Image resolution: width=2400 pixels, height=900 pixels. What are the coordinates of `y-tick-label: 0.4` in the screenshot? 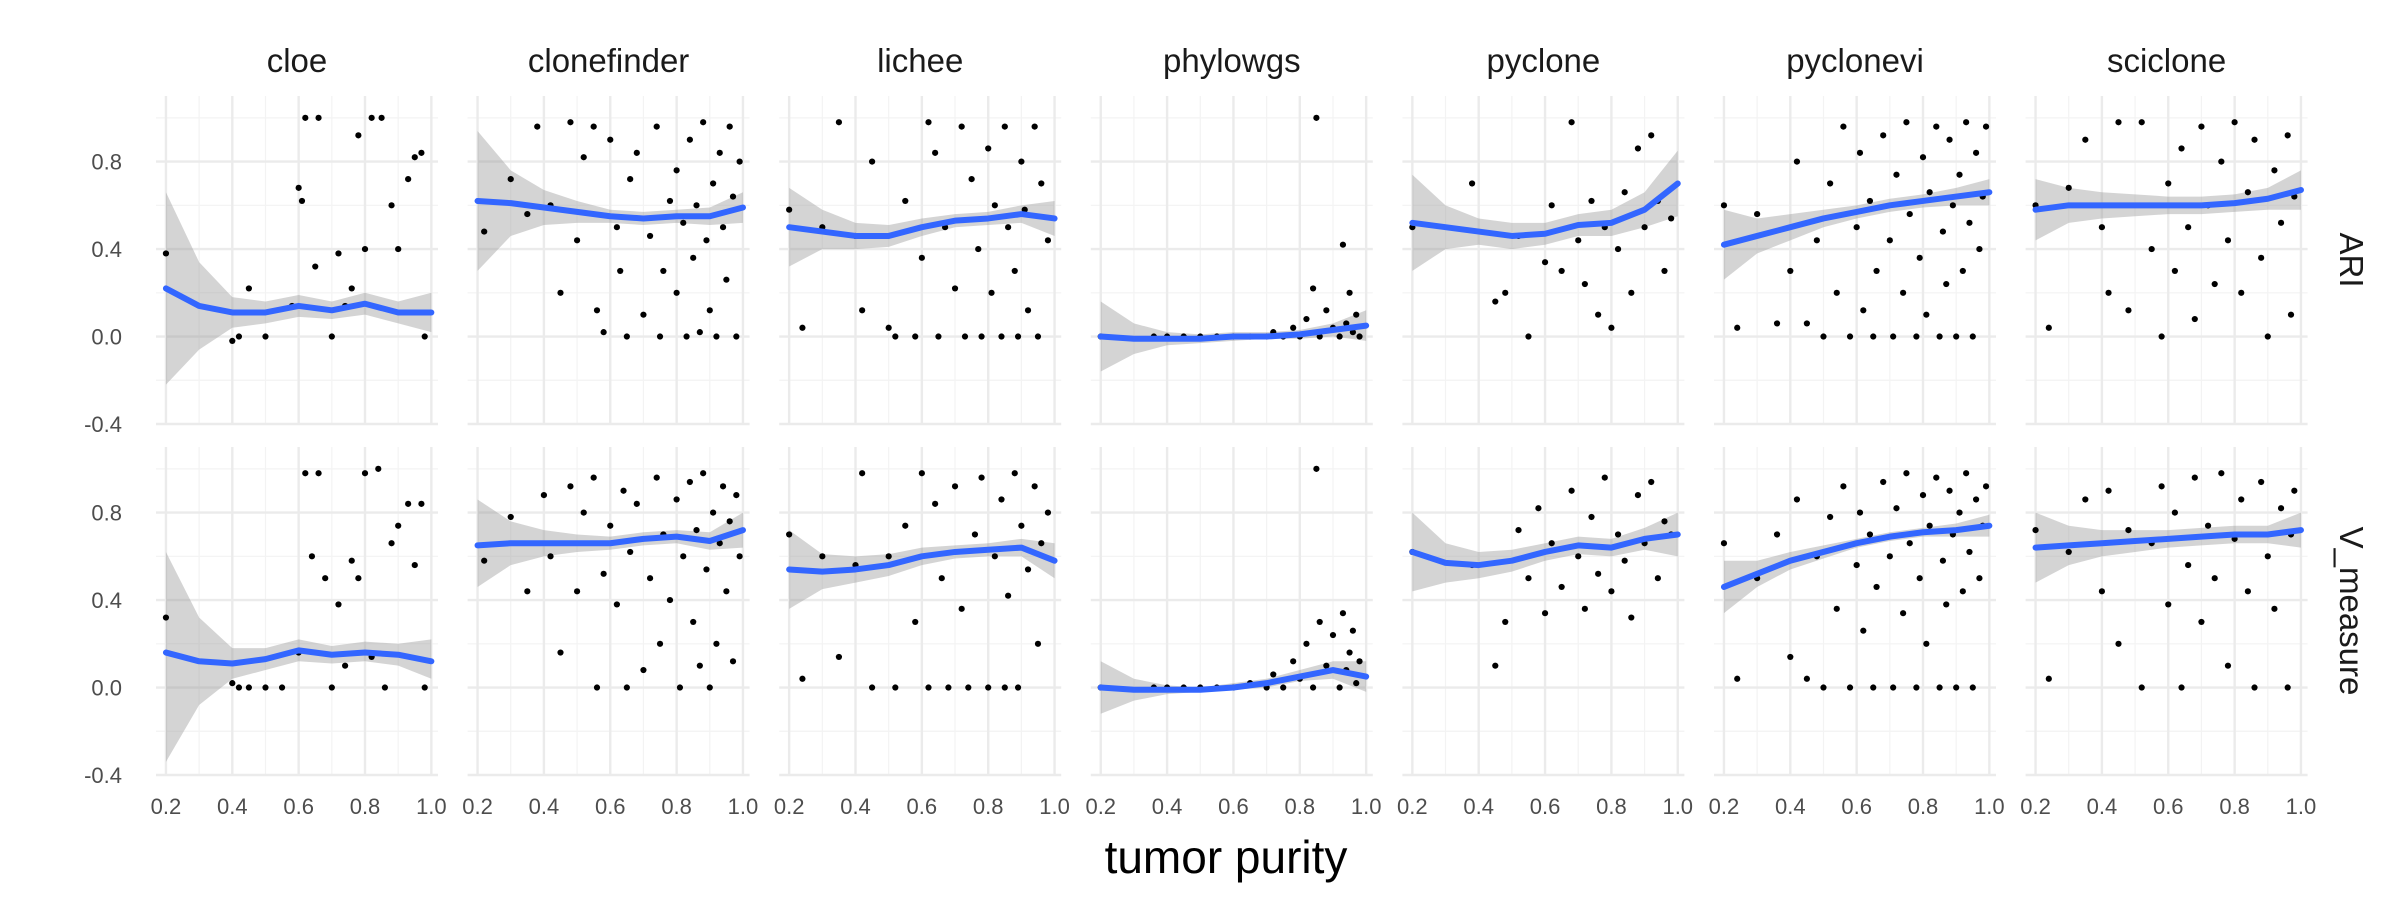 It's located at (106, 600).